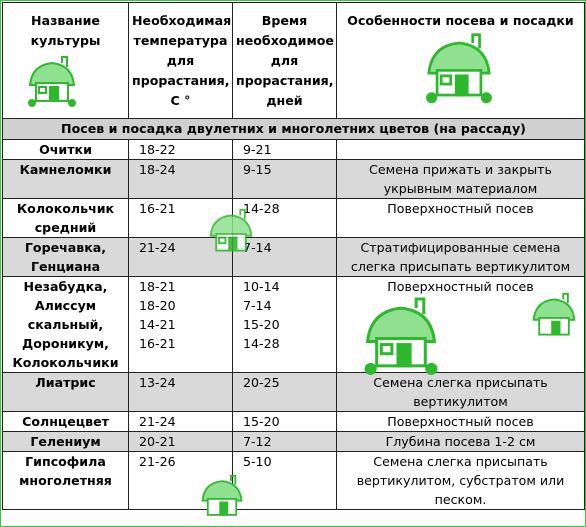 Image resolution: width=586 pixels, height=527 pixels. What do you see at coordinates (65, 392) in the screenshot?
I see `culture-name: Лиатрис` at bounding box center [65, 392].